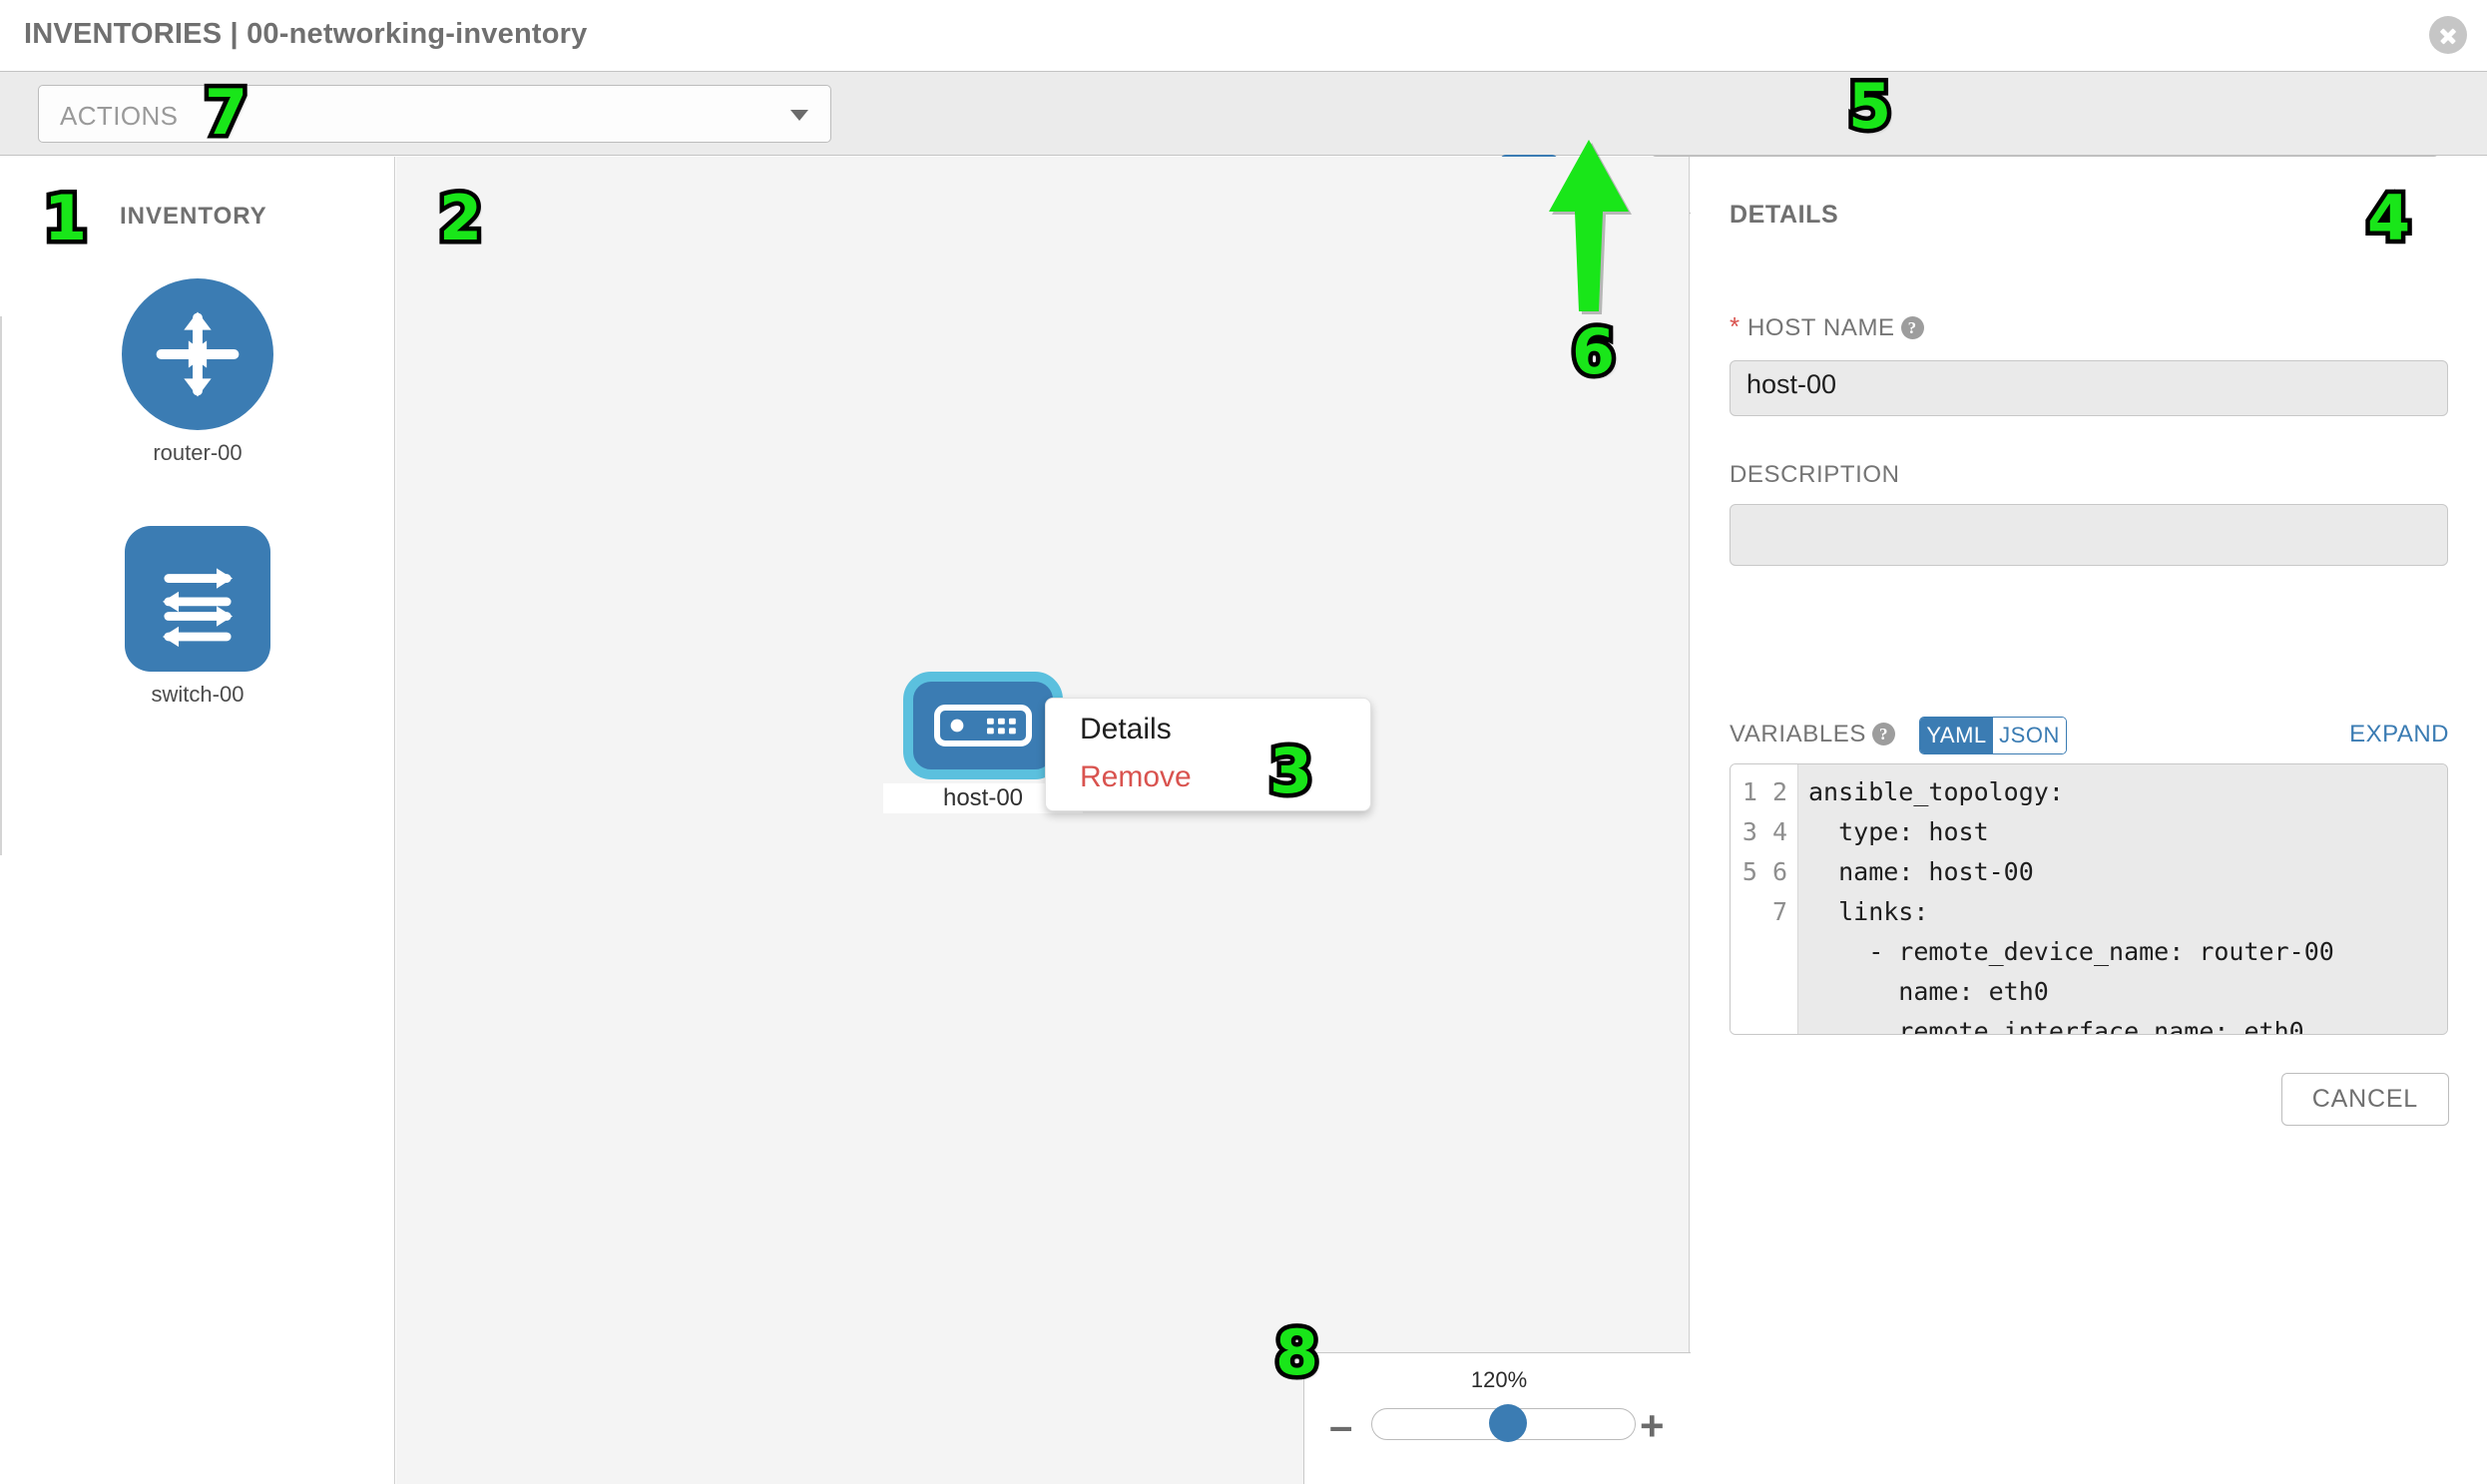  Describe the element at coordinates (1784, 215) in the screenshot. I see `details-heading: DETAILS` at that location.